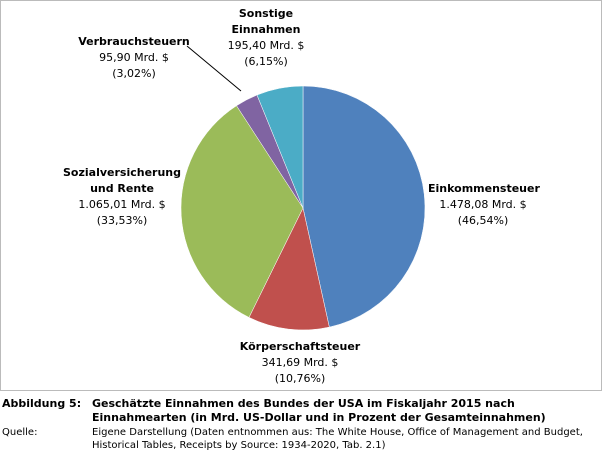 The width and height of the screenshot is (602, 453). I want to click on source-label: Quelle:, so click(20, 432).